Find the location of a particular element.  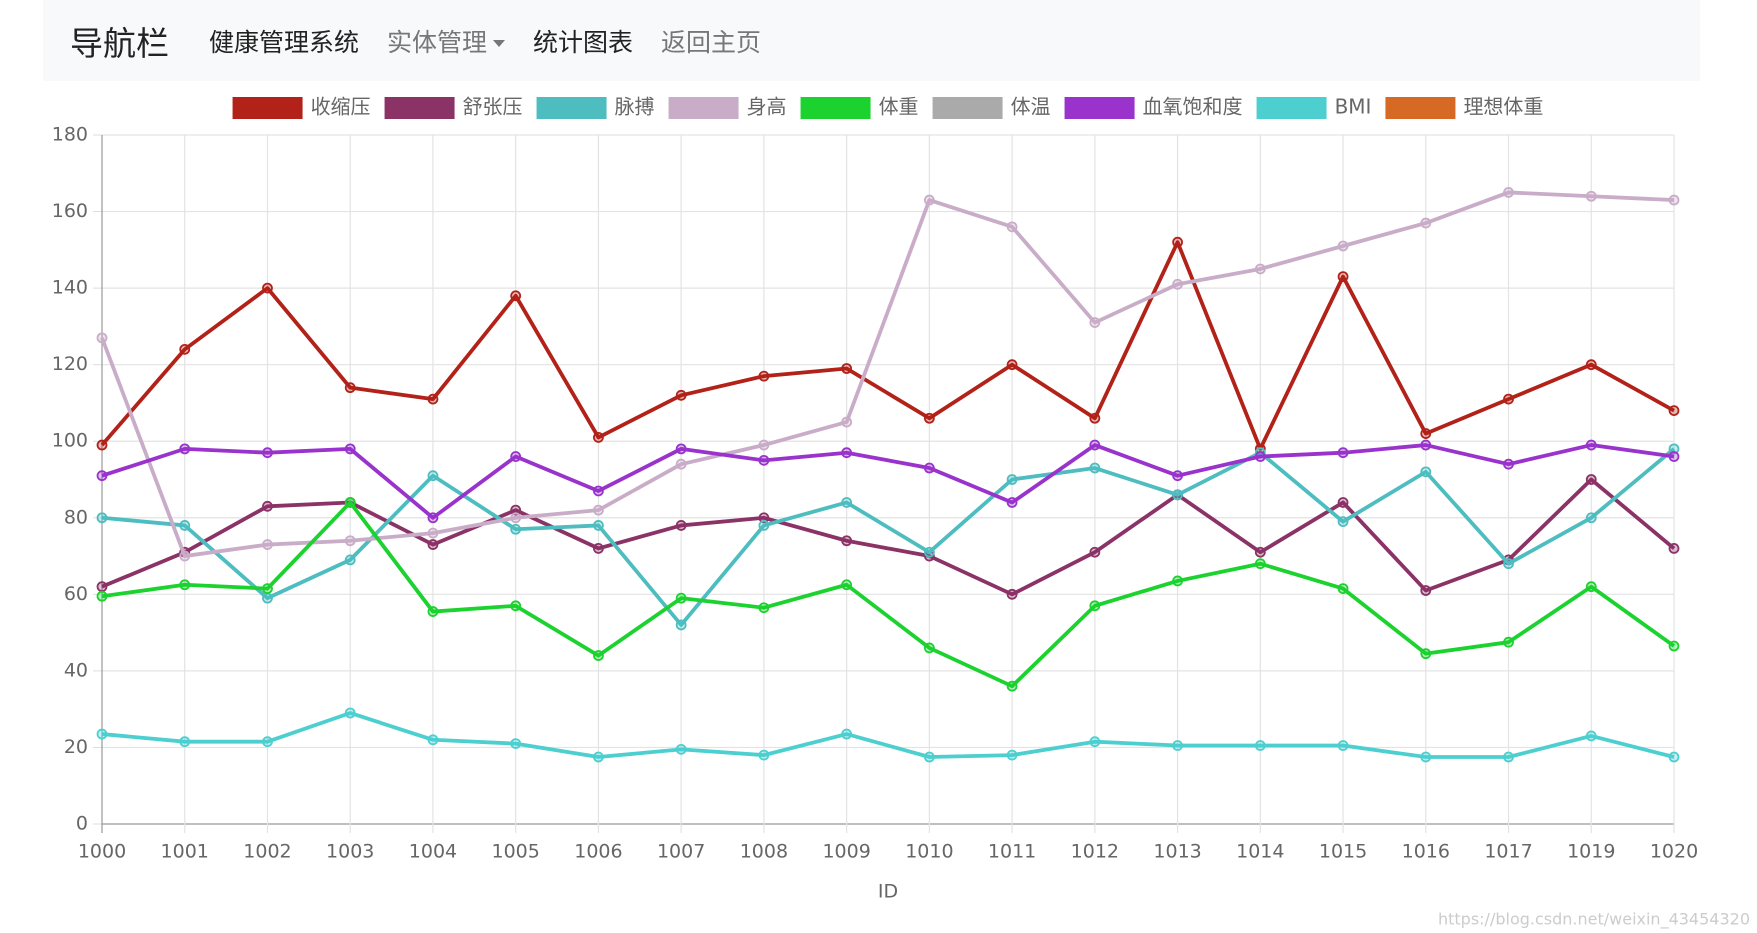

nav-item: 健康管理系统 is located at coordinates (284, 42).